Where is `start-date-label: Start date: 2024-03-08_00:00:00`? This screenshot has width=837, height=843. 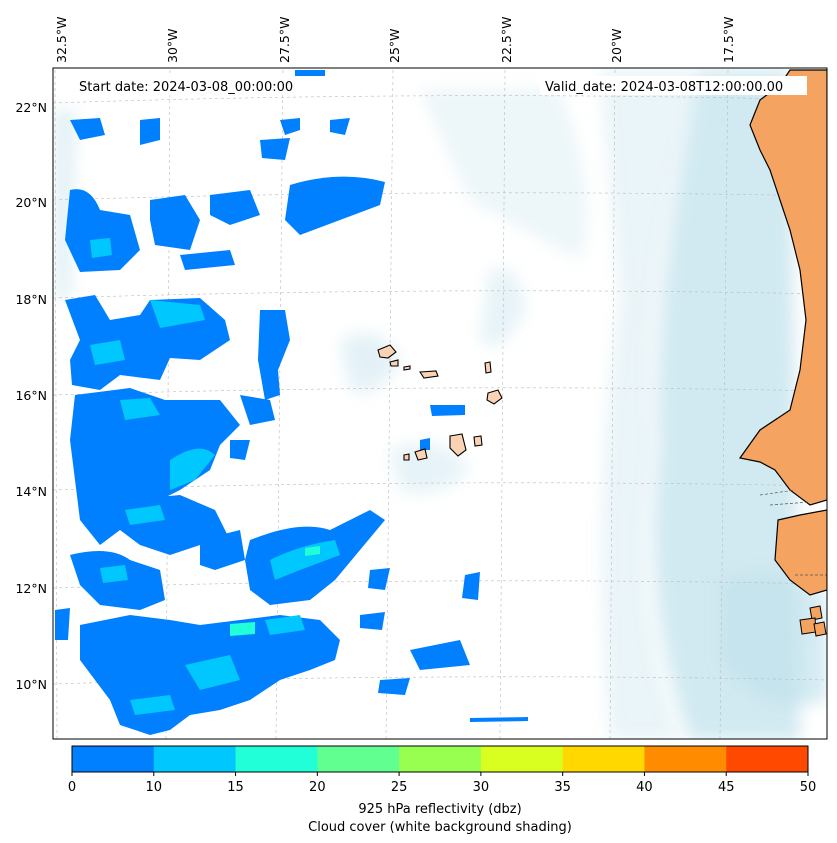
start-date-label: Start date: 2024-03-08_00:00:00 is located at coordinates (186, 87).